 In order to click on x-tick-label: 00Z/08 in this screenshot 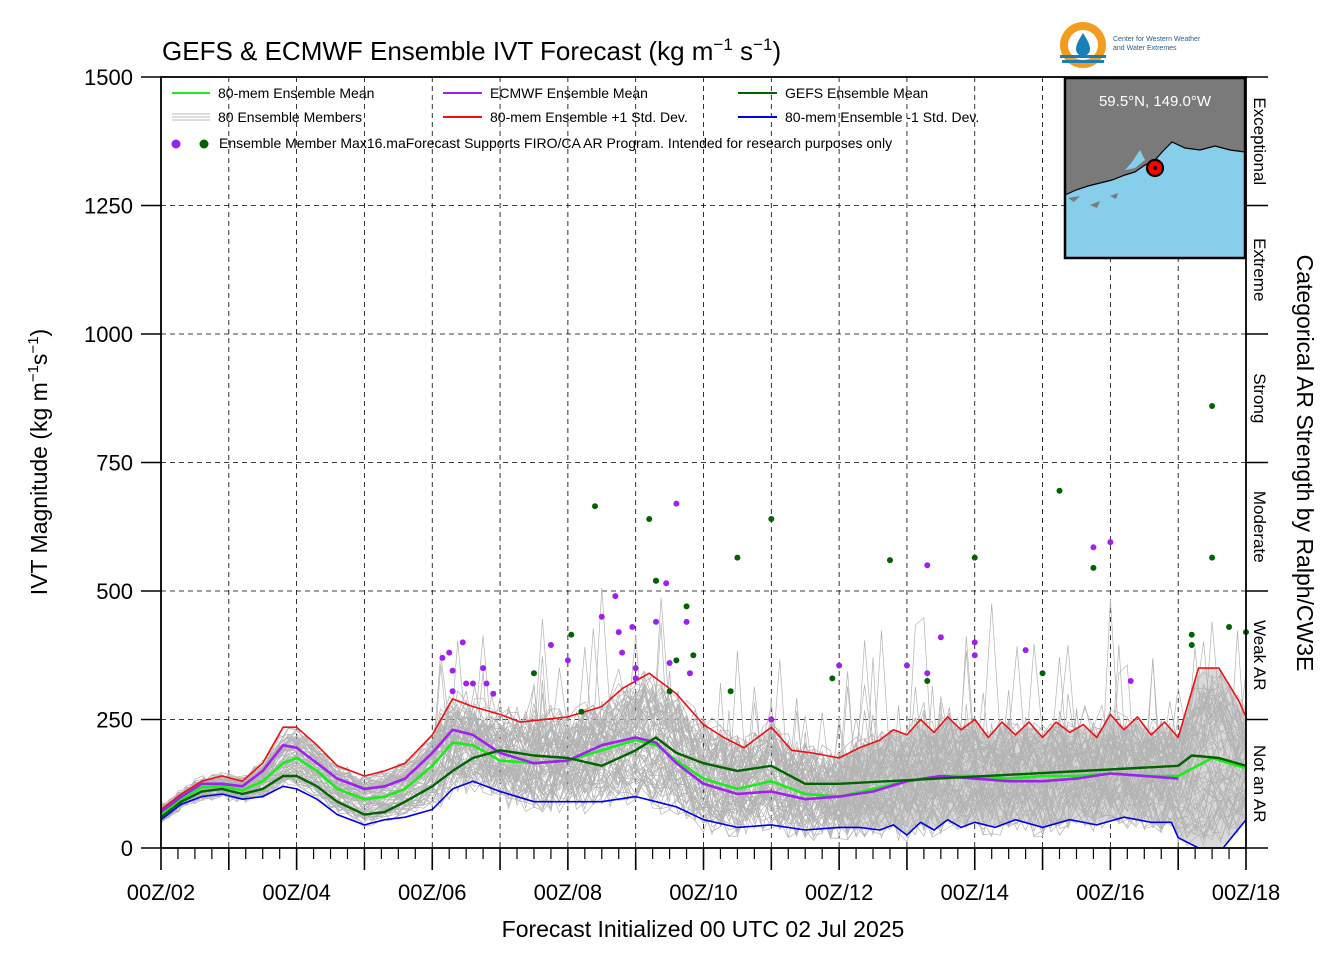, I will do `click(568, 892)`.